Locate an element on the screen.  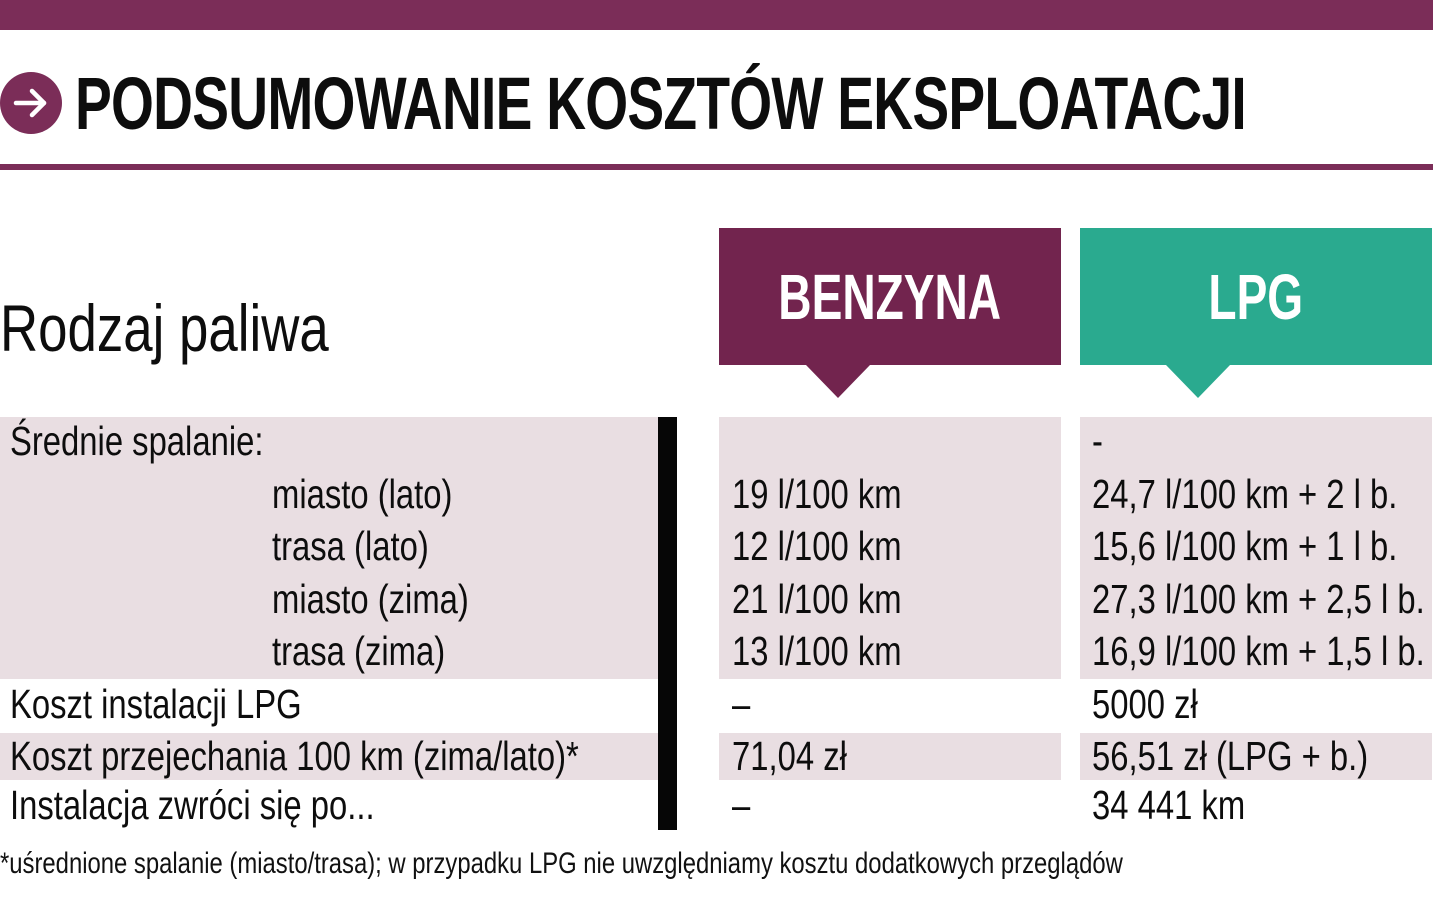
table-cell-lpg: 15,6 l/100 km + 1 l b. is located at coordinates (1245, 546).